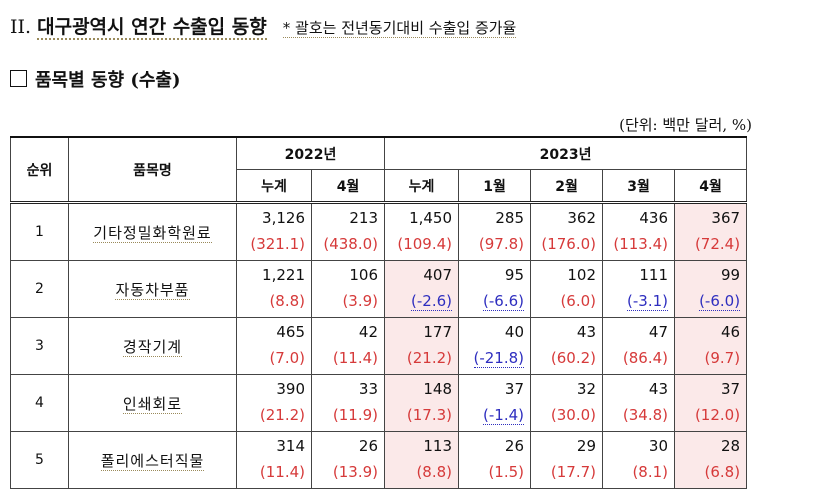 The width and height of the screenshot is (830, 489). What do you see at coordinates (152, 346) in the screenshot?
I see `item-name-cell: 경작기계` at bounding box center [152, 346].